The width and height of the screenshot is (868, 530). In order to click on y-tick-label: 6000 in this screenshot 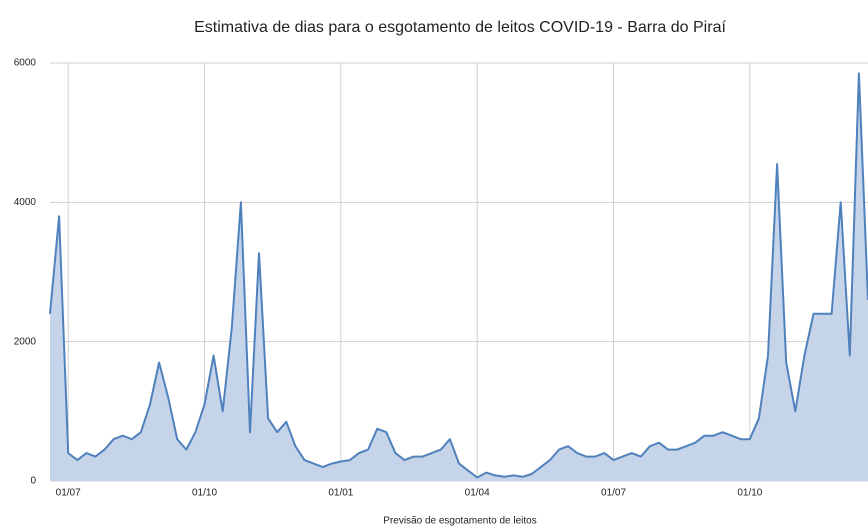, I will do `click(25, 63)`.